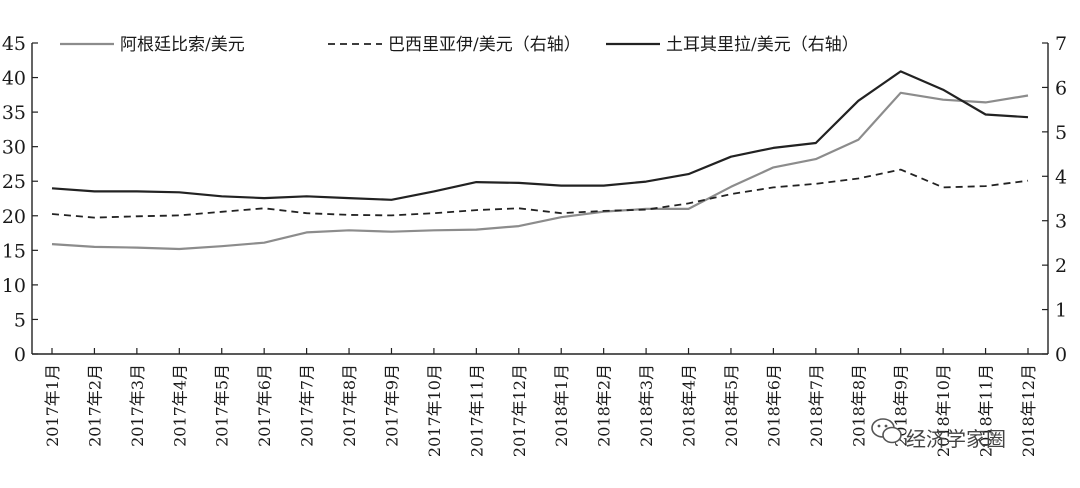 The width and height of the screenshot is (1080, 488). Describe the element at coordinates (391, 405) in the screenshot. I see `x-tick-label: 2017年9月` at that location.